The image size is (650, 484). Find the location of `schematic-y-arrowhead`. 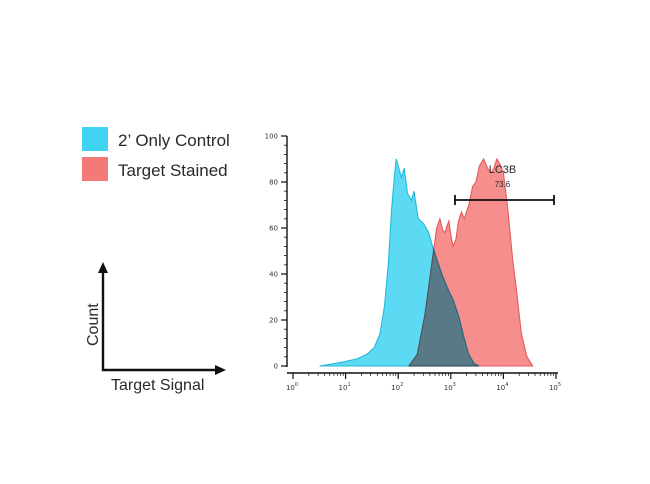

schematic-y-arrowhead is located at coordinates (103, 267).